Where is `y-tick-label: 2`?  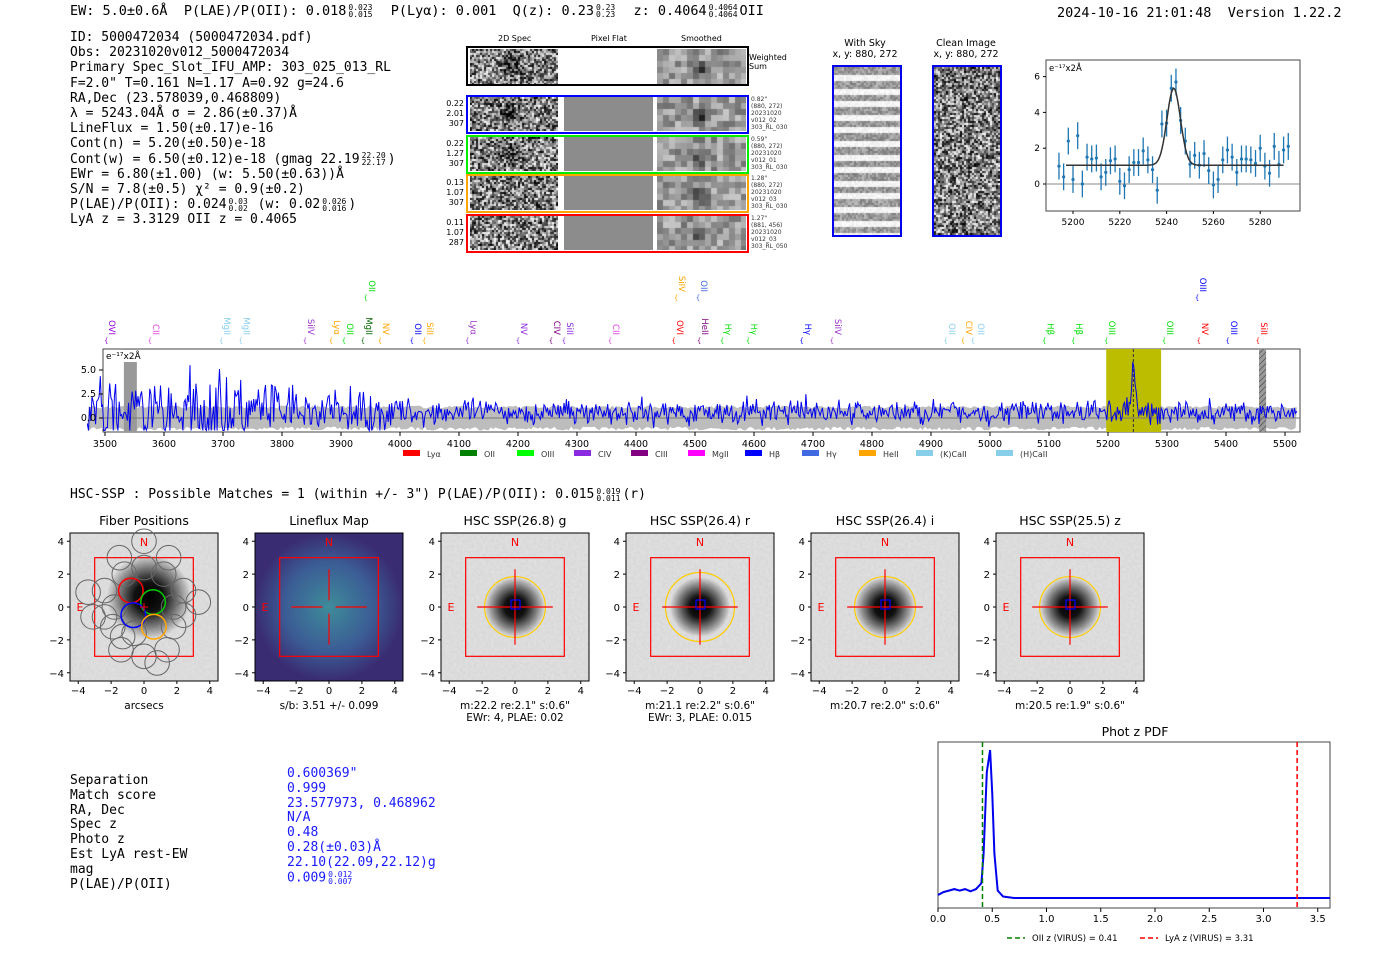
y-tick-label: 2 is located at coordinates (802, 575).